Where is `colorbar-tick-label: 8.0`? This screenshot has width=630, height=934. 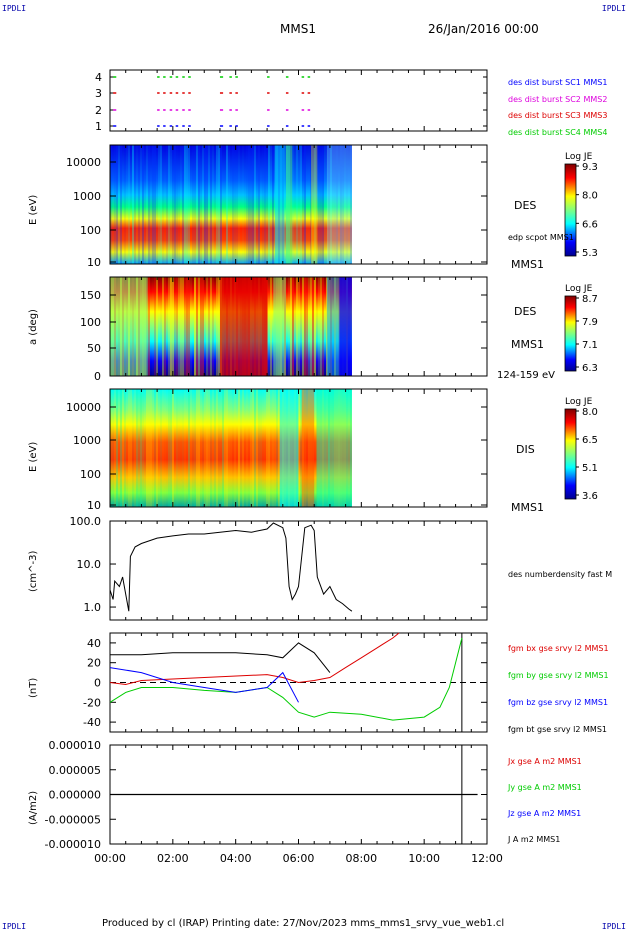
colorbar-tick-label: 8.0 is located at coordinates (590, 196).